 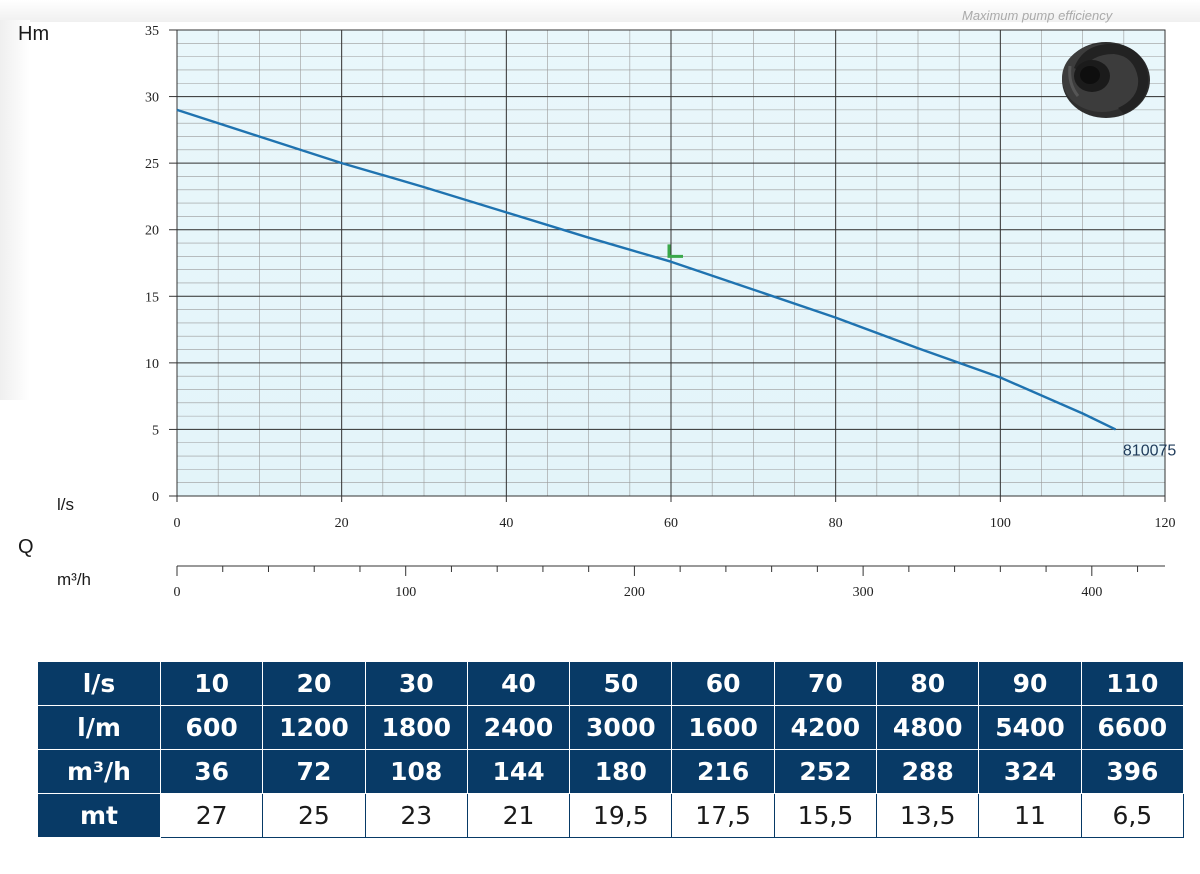 What do you see at coordinates (152, 98) in the screenshot?
I see `y-tick-label: 30` at bounding box center [152, 98].